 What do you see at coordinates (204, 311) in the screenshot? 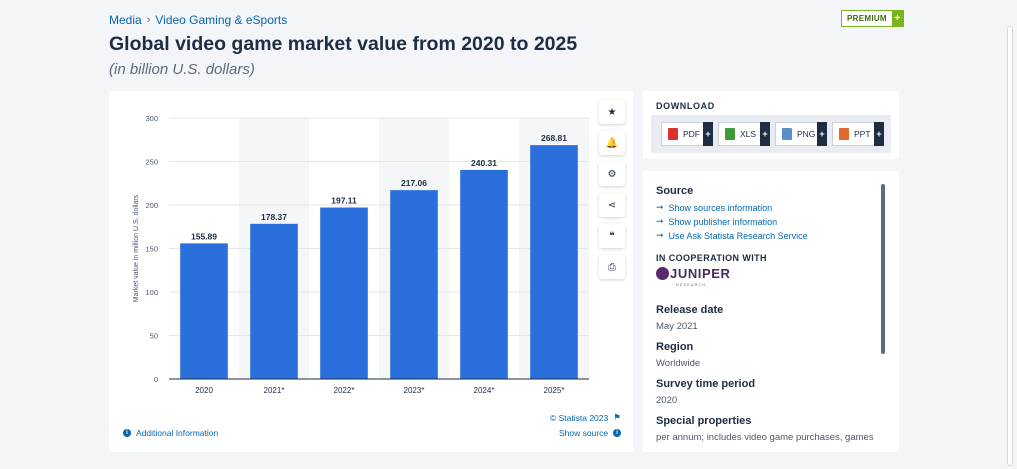
I see `bar-2020` at bounding box center [204, 311].